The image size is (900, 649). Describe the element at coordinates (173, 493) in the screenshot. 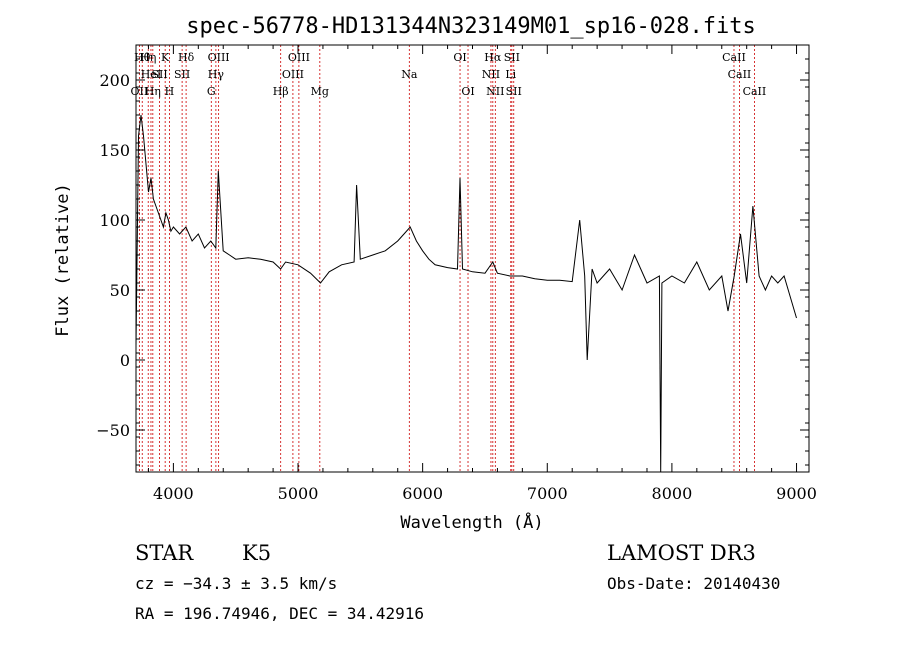

I see `x-tick-label: 4000` at that location.